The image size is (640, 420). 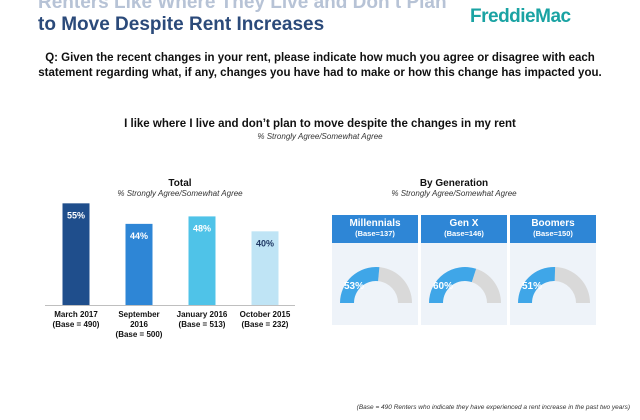 What do you see at coordinates (76, 215) in the screenshot?
I see `bar-value-label-1: 55%` at bounding box center [76, 215].